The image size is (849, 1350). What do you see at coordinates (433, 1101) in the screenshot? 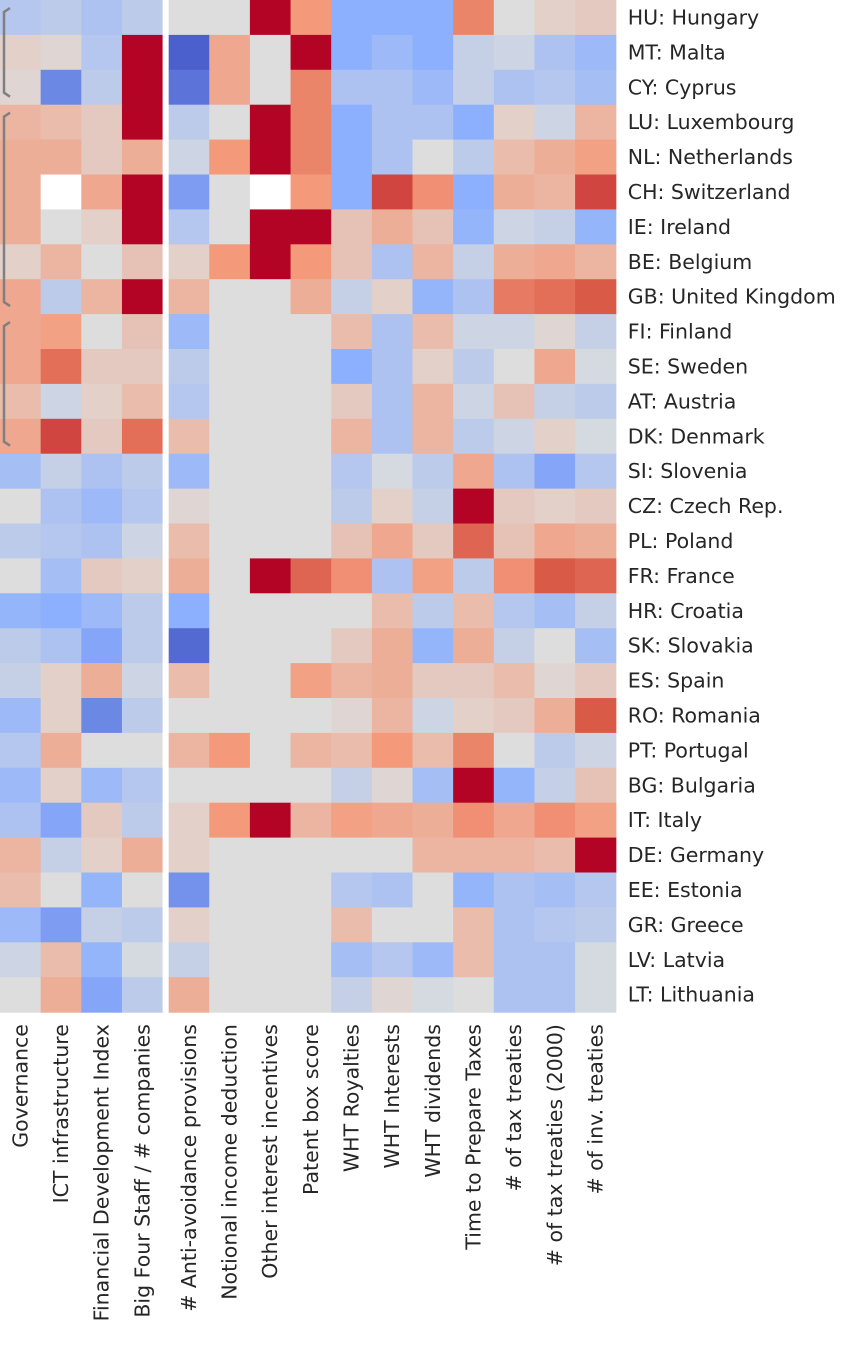
I see `column-label: WHT dividends` at bounding box center [433, 1101].